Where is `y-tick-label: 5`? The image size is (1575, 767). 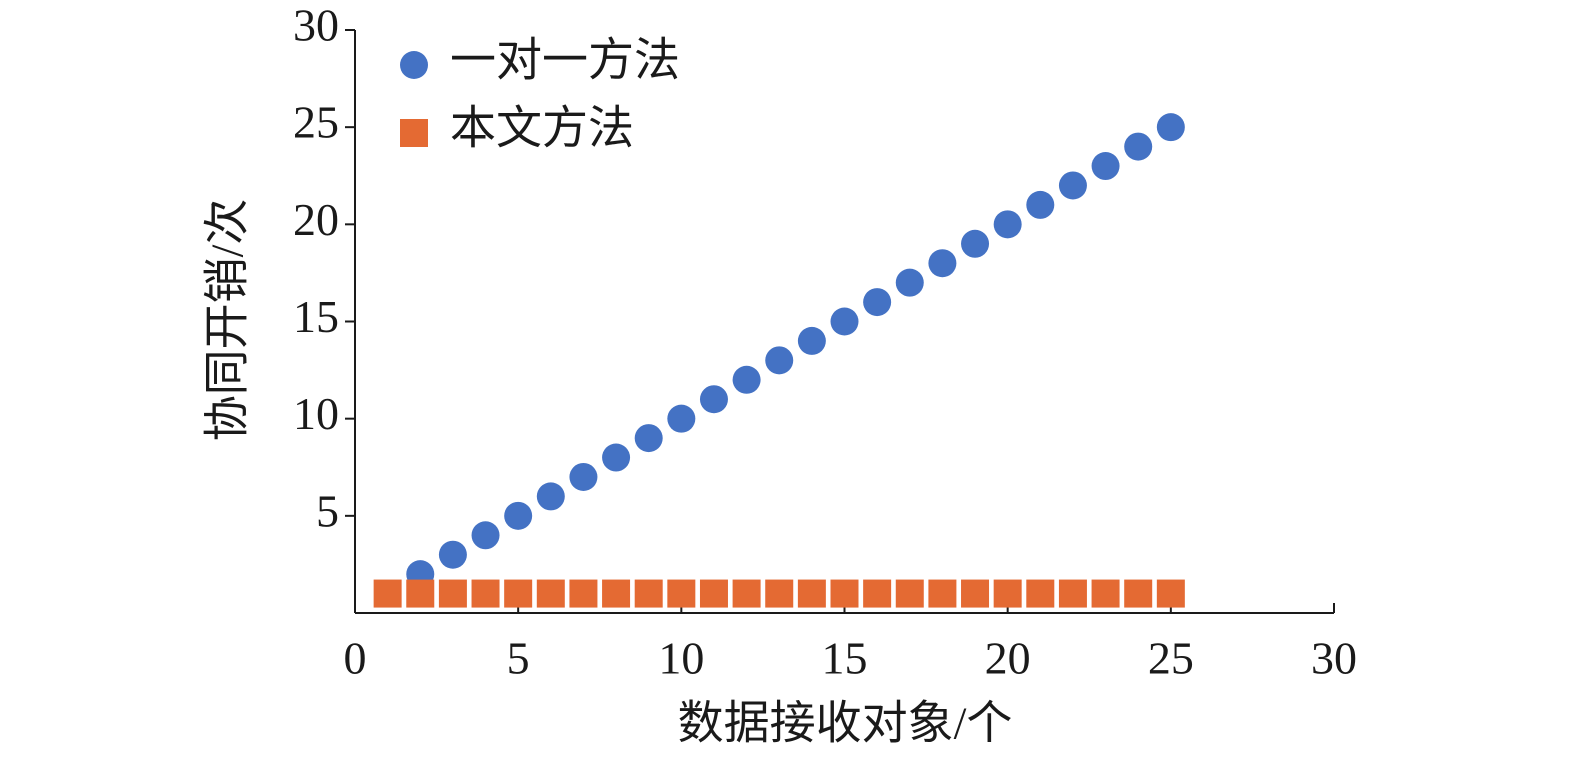
y-tick-label: 5 is located at coordinates (327, 510).